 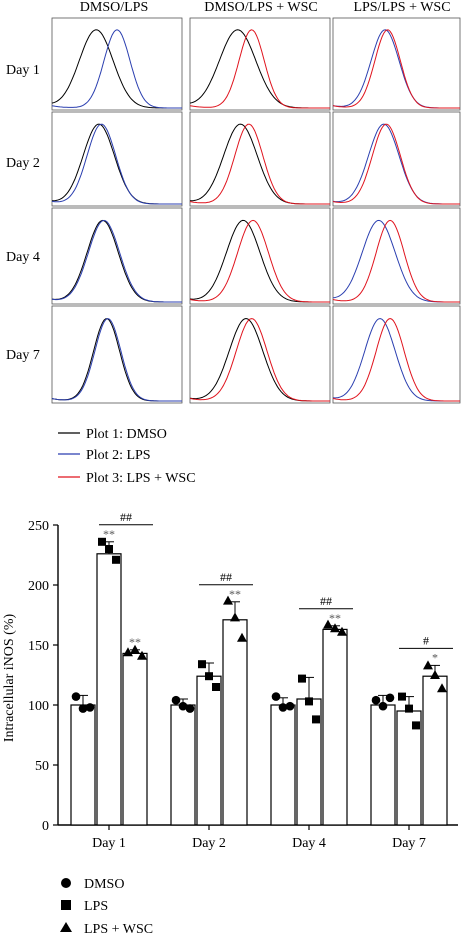 What do you see at coordinates (260, 7) in the screenshot?
I see `column-header-2: DMSO/LPS + WSC` at bounding box center [260, 7].